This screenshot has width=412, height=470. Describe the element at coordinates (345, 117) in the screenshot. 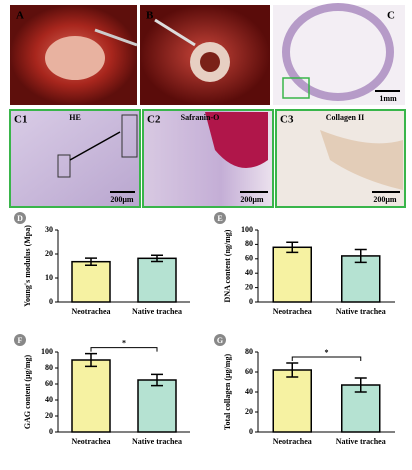

I see `stain-label: Collagen II` at that location.